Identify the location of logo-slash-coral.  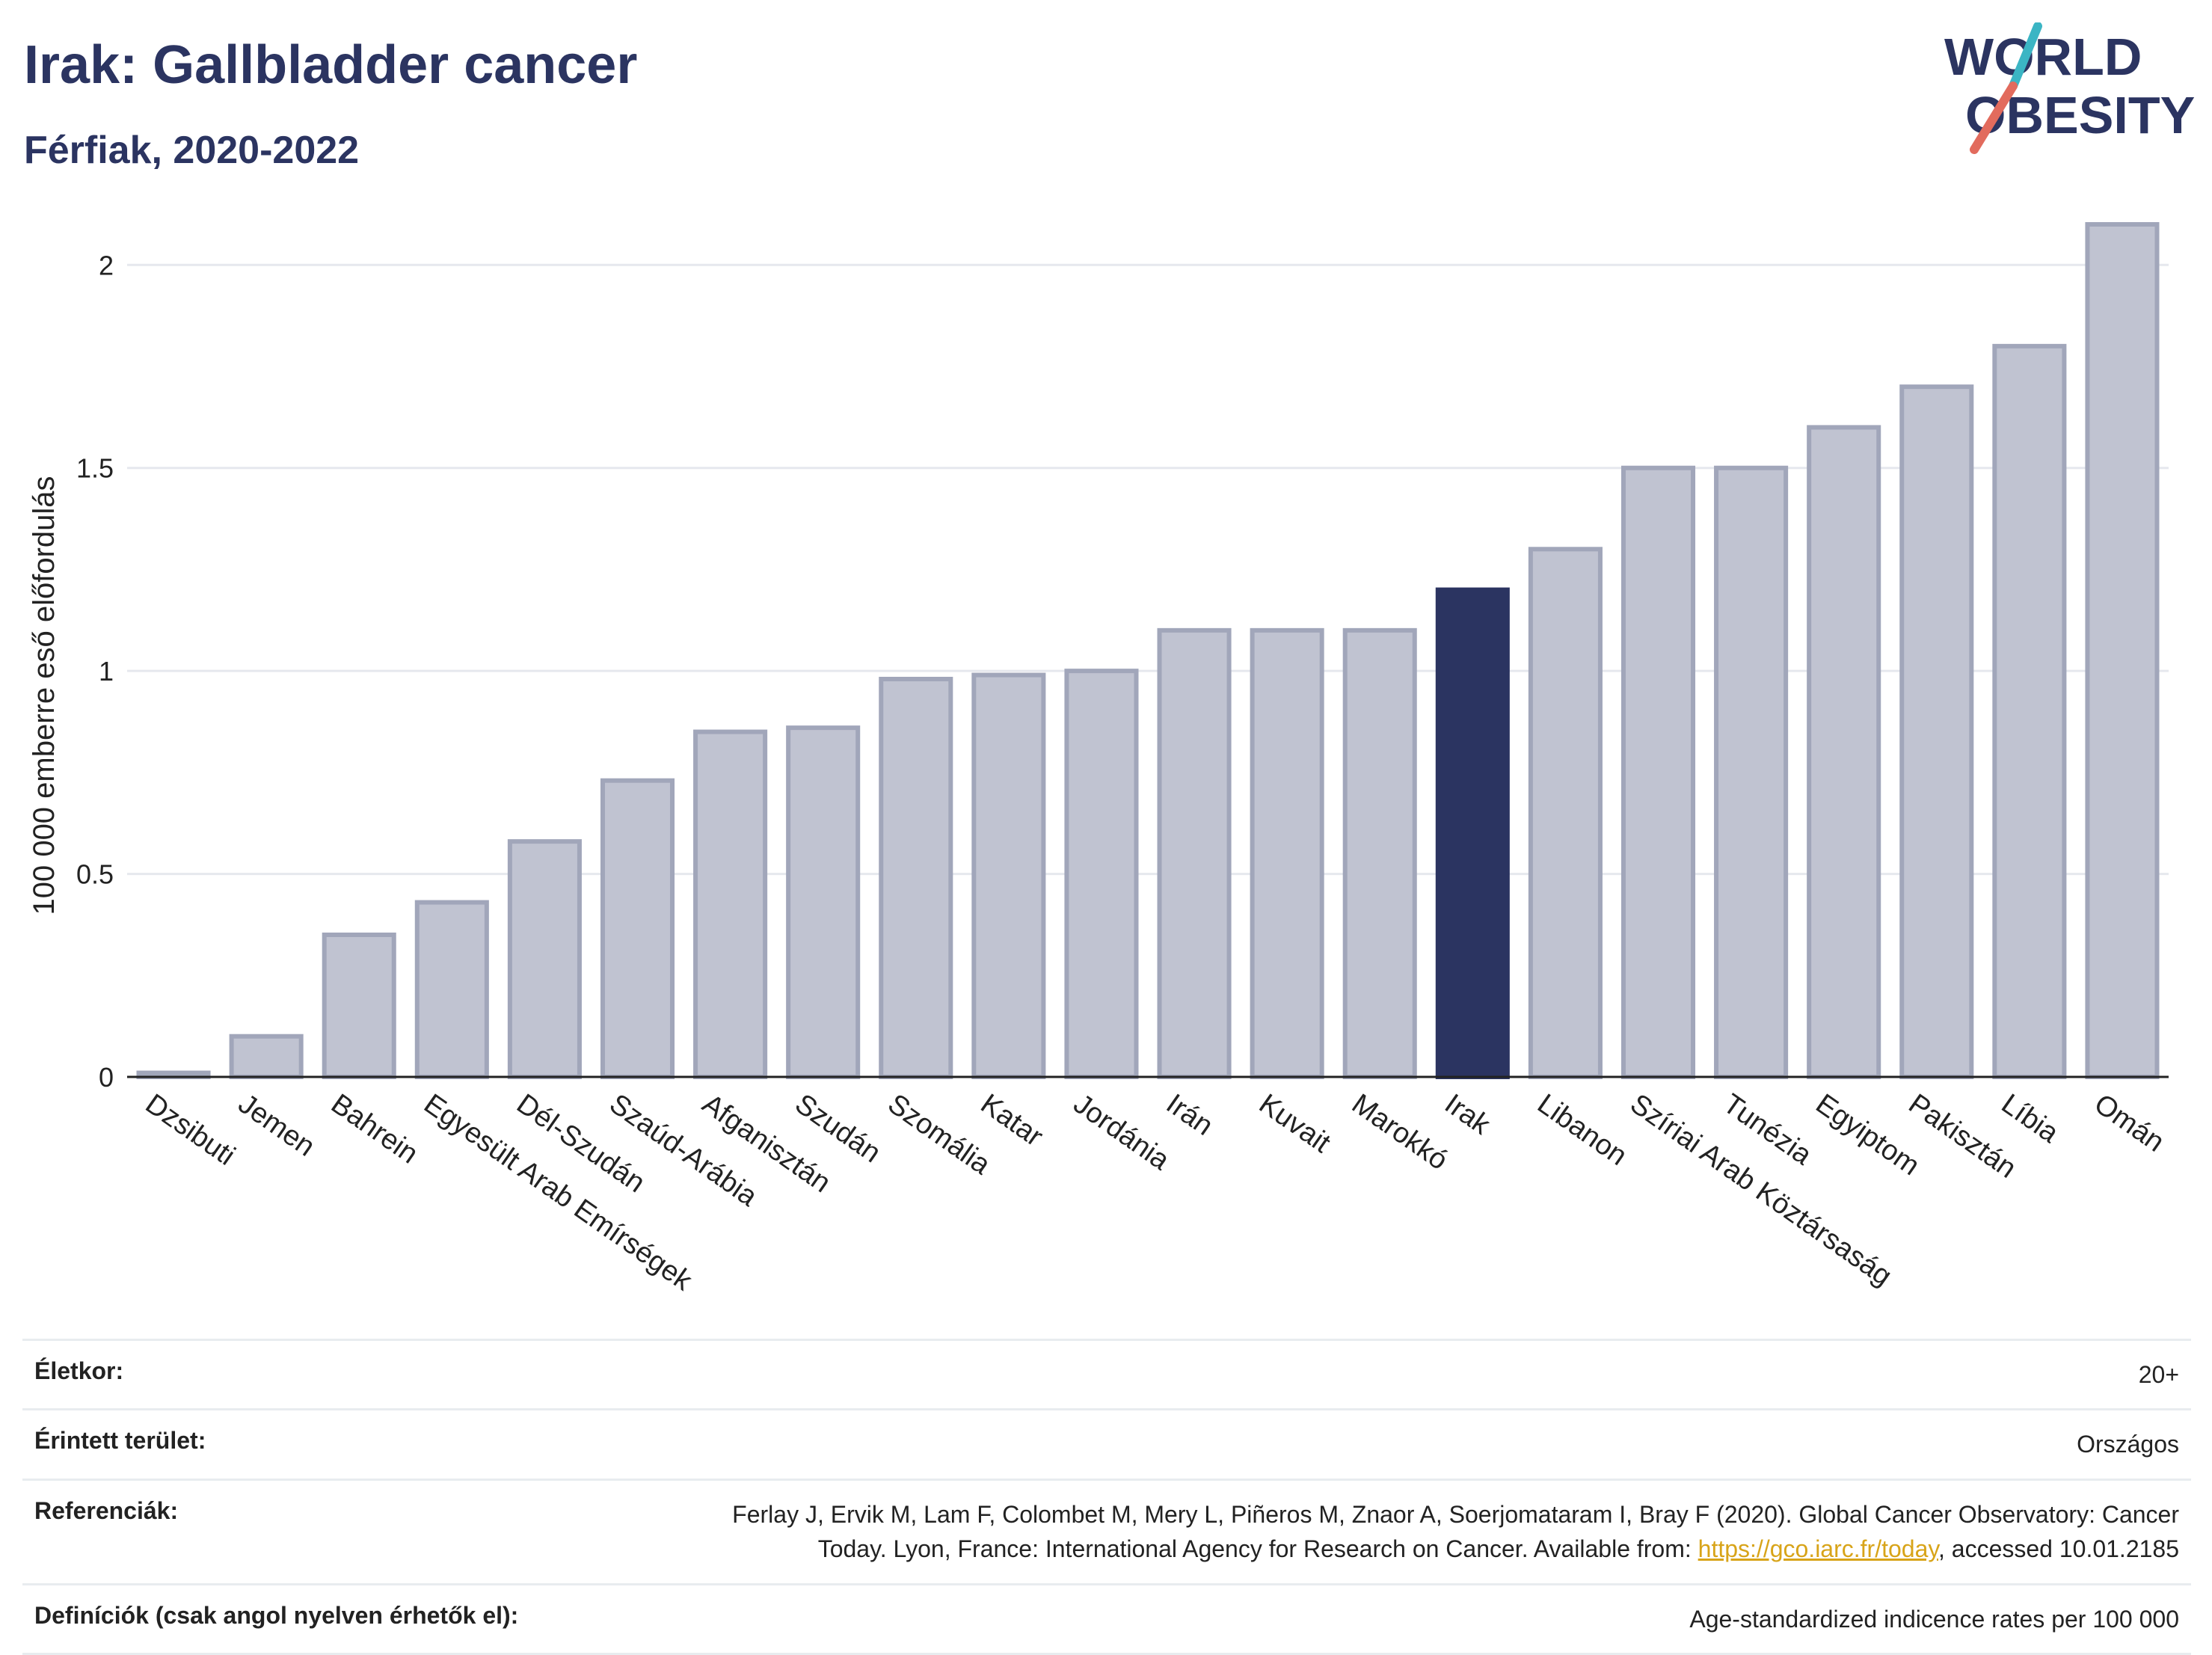
(1994, 118).